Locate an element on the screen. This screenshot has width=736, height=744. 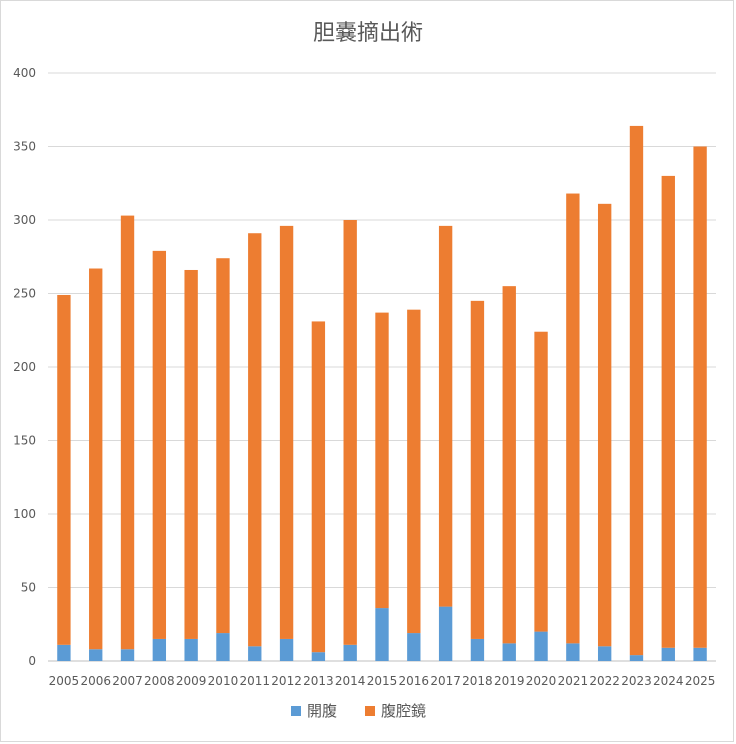
bar-open-2017 is located at coordinates (445, 633).